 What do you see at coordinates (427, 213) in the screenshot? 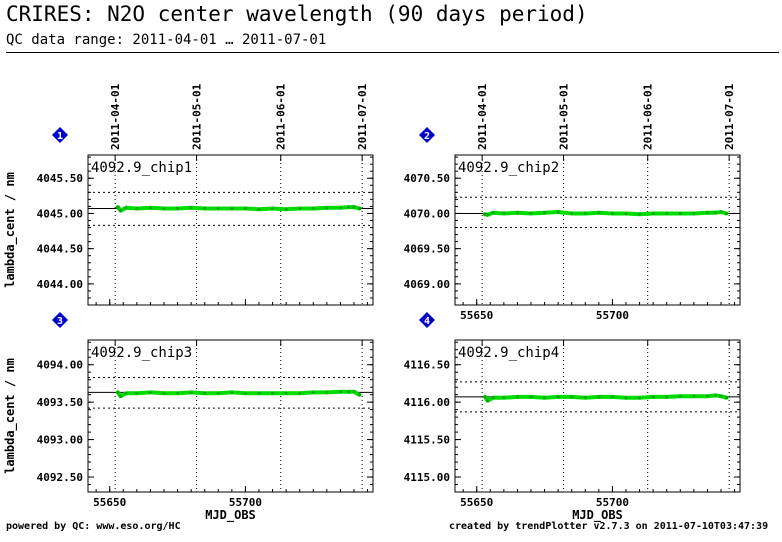
I see `y-tick-label: 4070.00` at bounding box center [427, 213].